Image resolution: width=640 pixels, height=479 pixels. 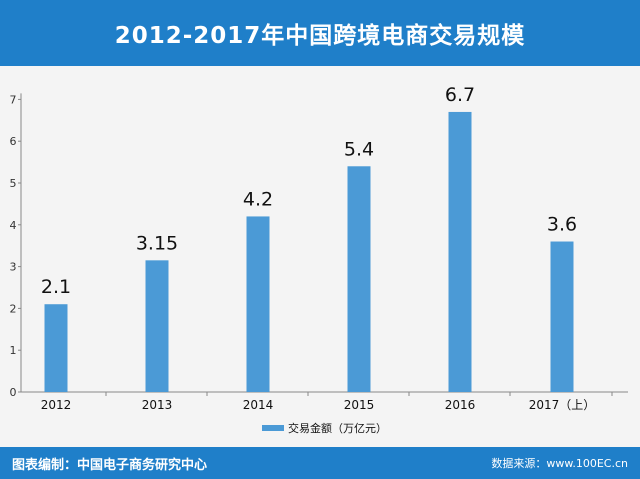 What do you see at coordinates (273, 428) in the screenshot?
I see `legend-swatch` at bounding box center [273, 428].